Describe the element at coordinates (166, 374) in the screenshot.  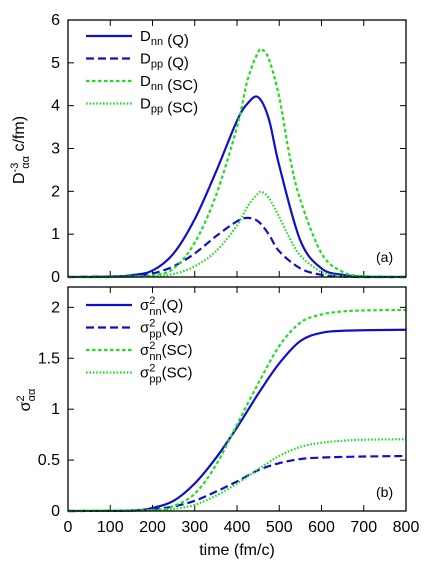
I see `legend-entry-3: σ2 pp(SC)` at that location.